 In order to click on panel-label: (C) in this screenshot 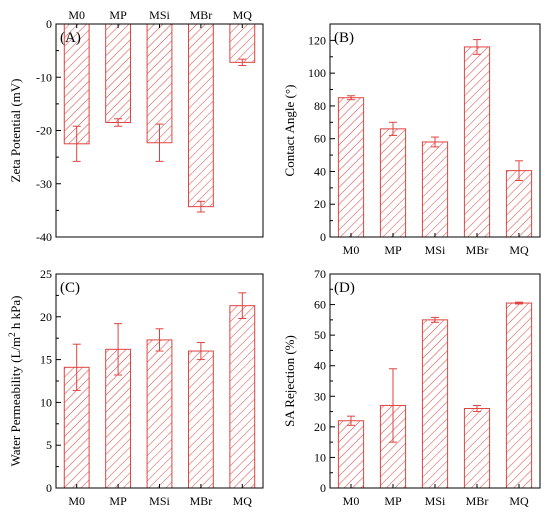, I will do `click(70, 288)`.